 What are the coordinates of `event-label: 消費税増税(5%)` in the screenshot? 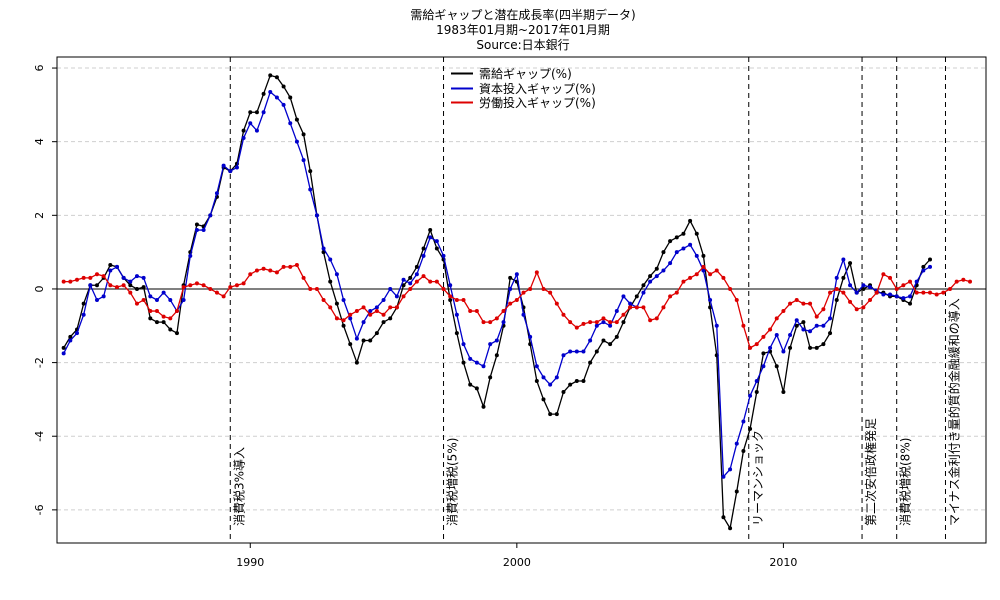 It's located at (452, 482).